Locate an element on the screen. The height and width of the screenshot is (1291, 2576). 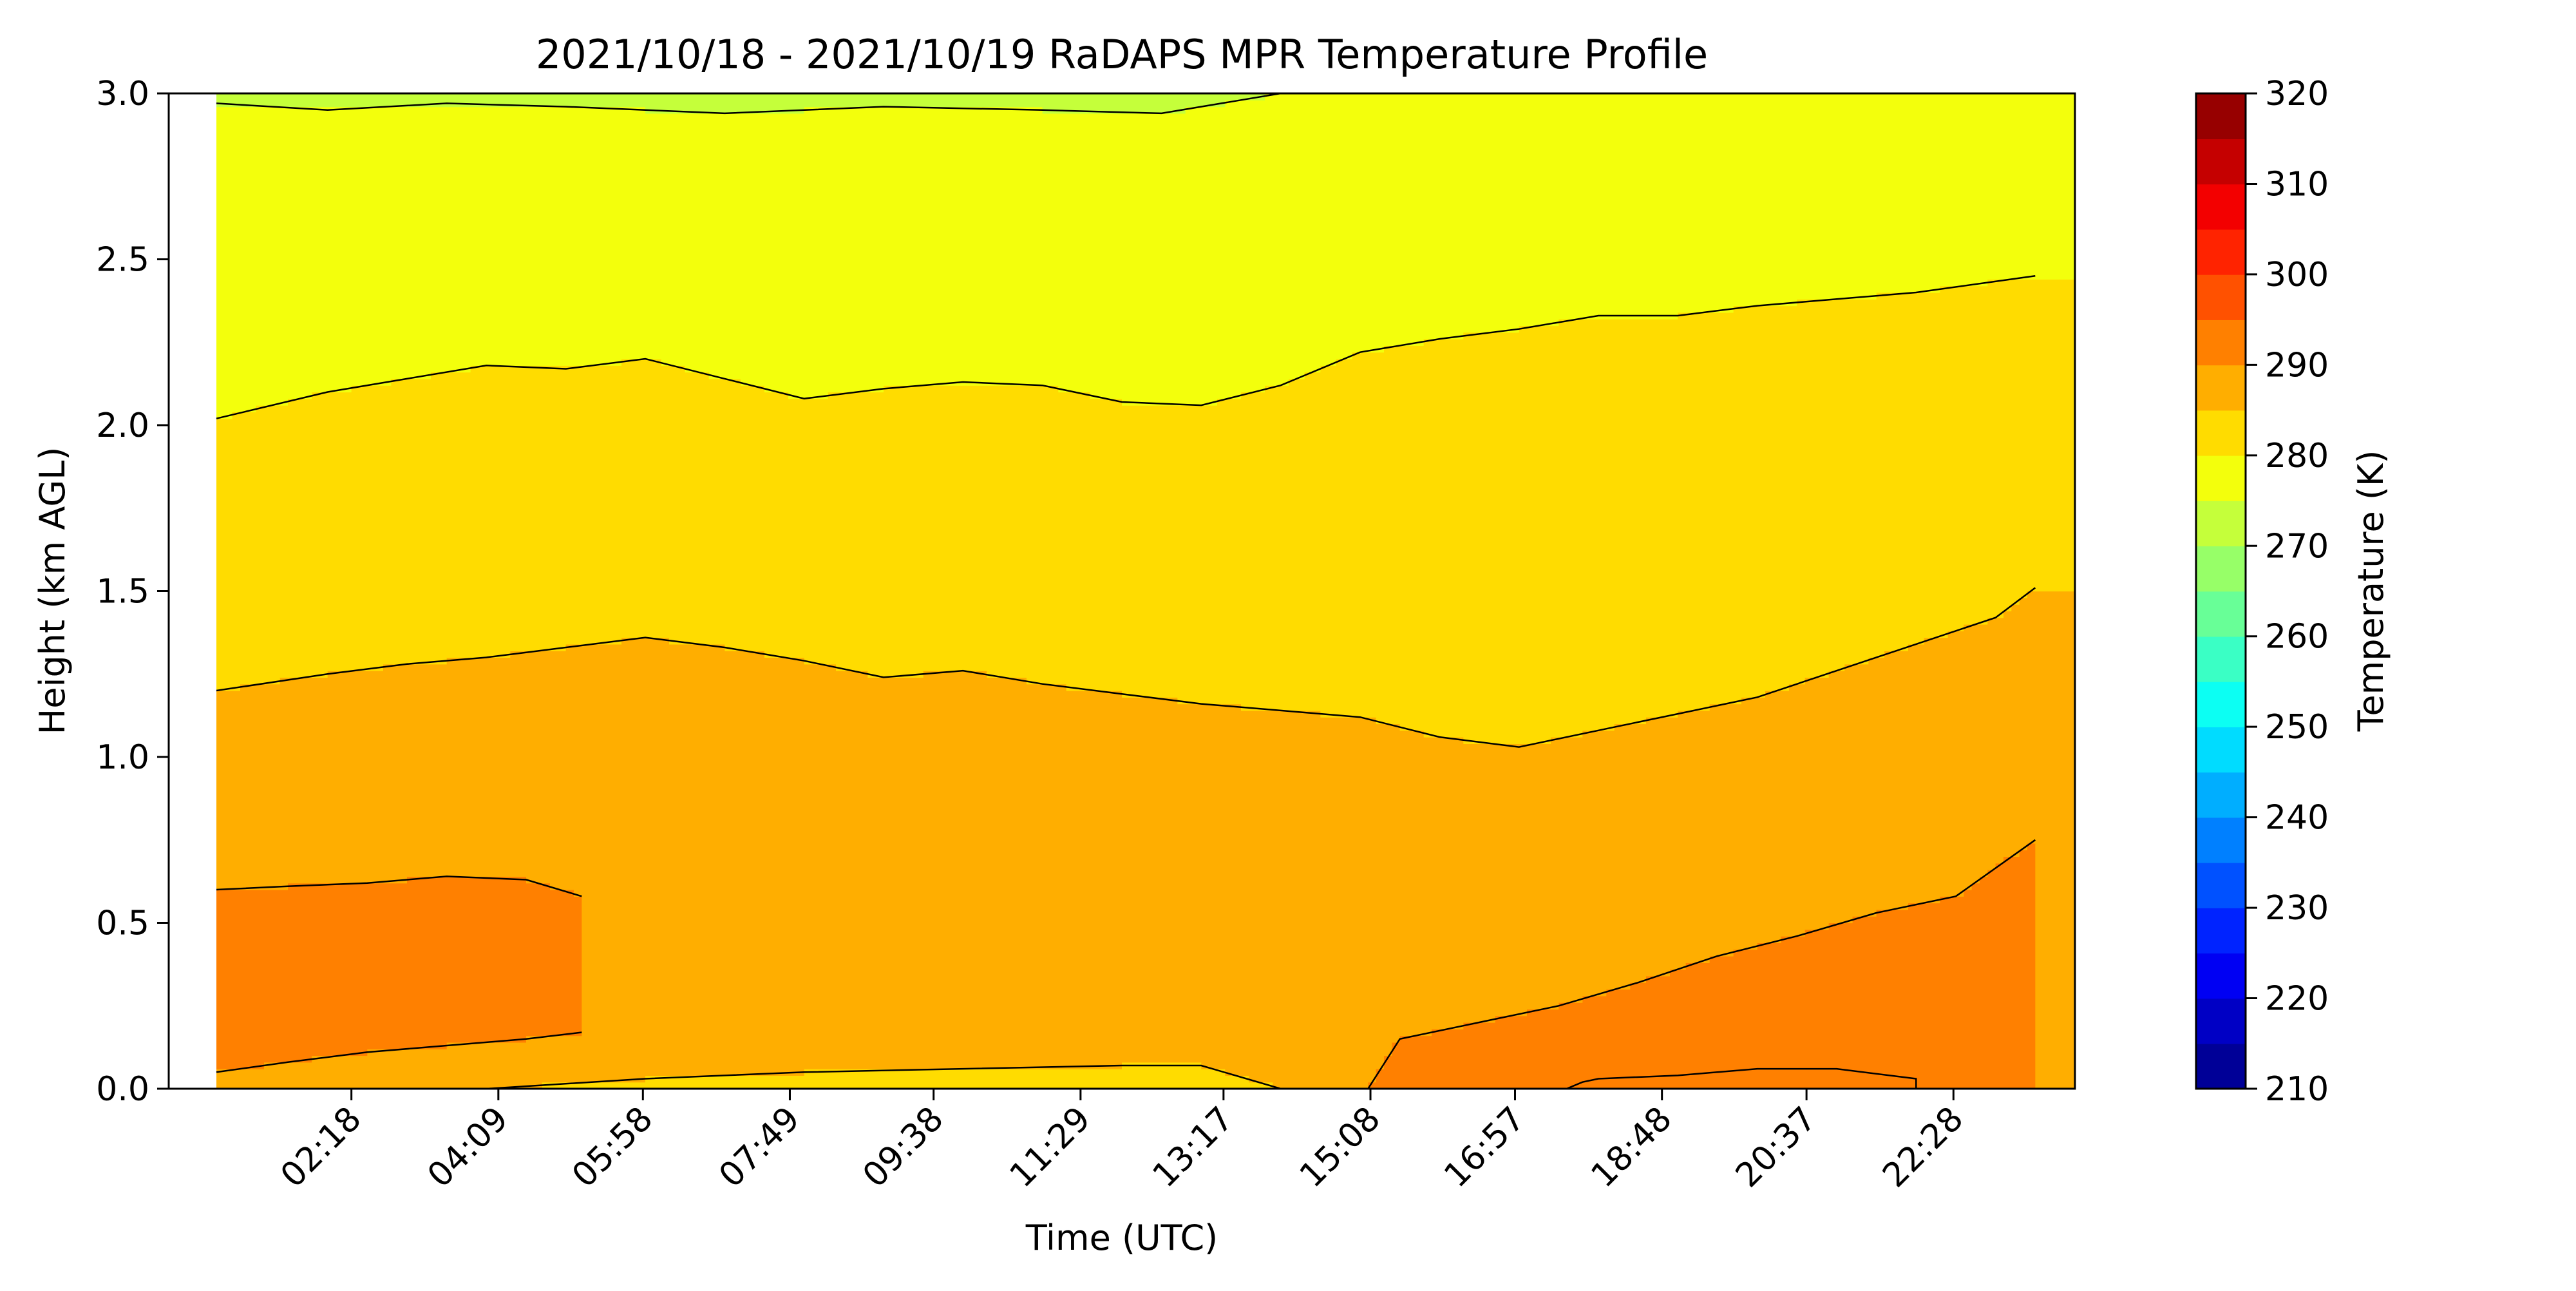
y-tick-label: 2.0 is located at coordinates (123, 425).